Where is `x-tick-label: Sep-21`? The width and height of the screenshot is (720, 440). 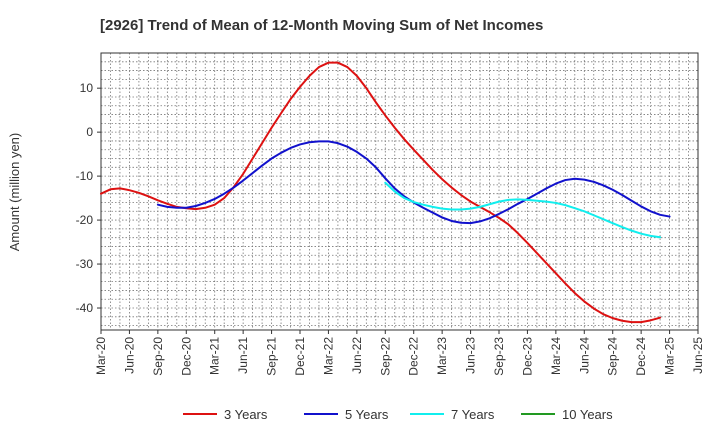
x-tick-label: Sep-21 is located at coordinates (272, 356).